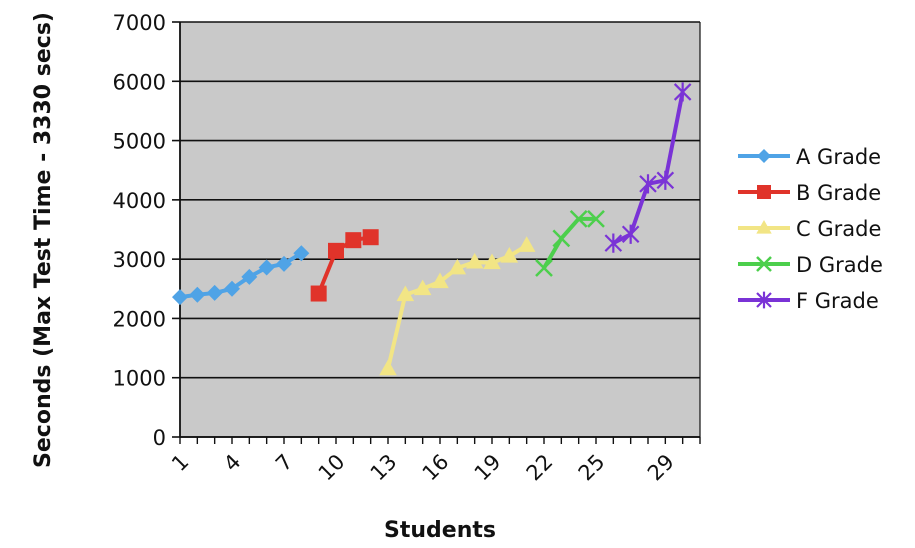 This screenshot has width=915, height=548. I want to click on legend-label: B Grade, so click(838, 193).